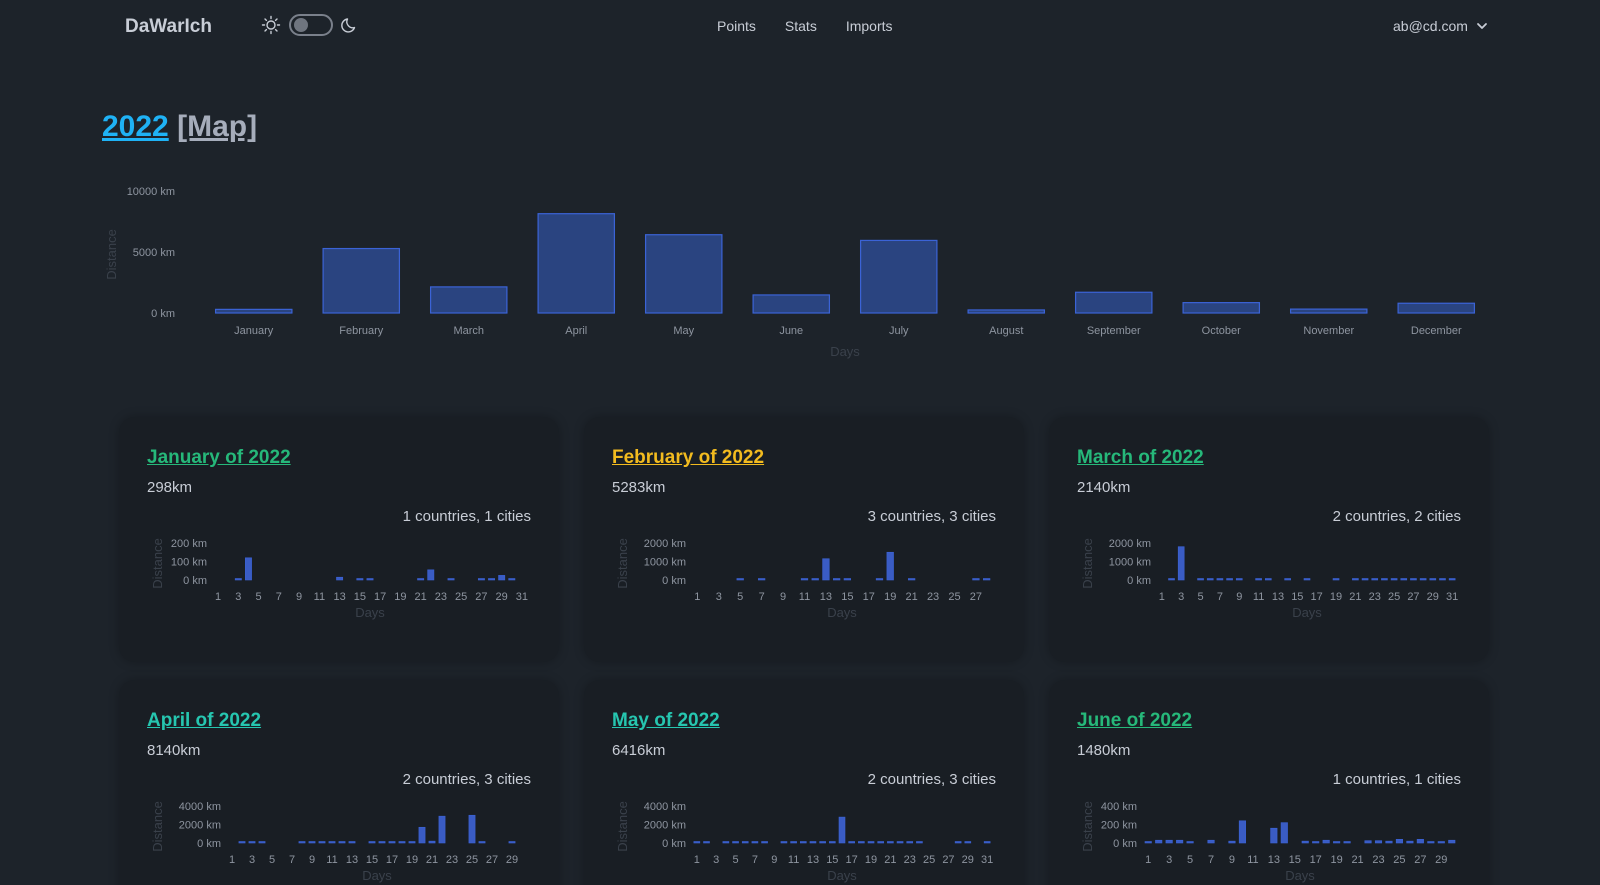  I want to click on y-tick-label: 400 km, so click(1119, 807).